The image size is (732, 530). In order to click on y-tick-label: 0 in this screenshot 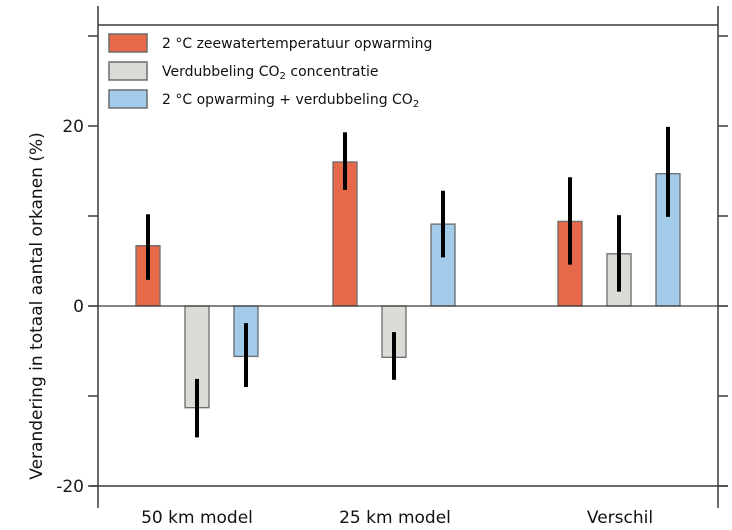, I will do `click(78, 307)`.